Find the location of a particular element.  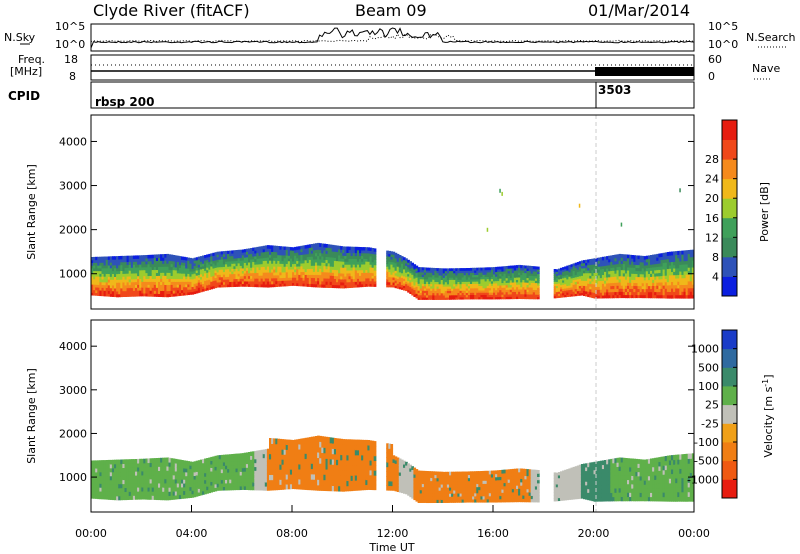

power-colorbar-cell is located at coordinates (729, 286).